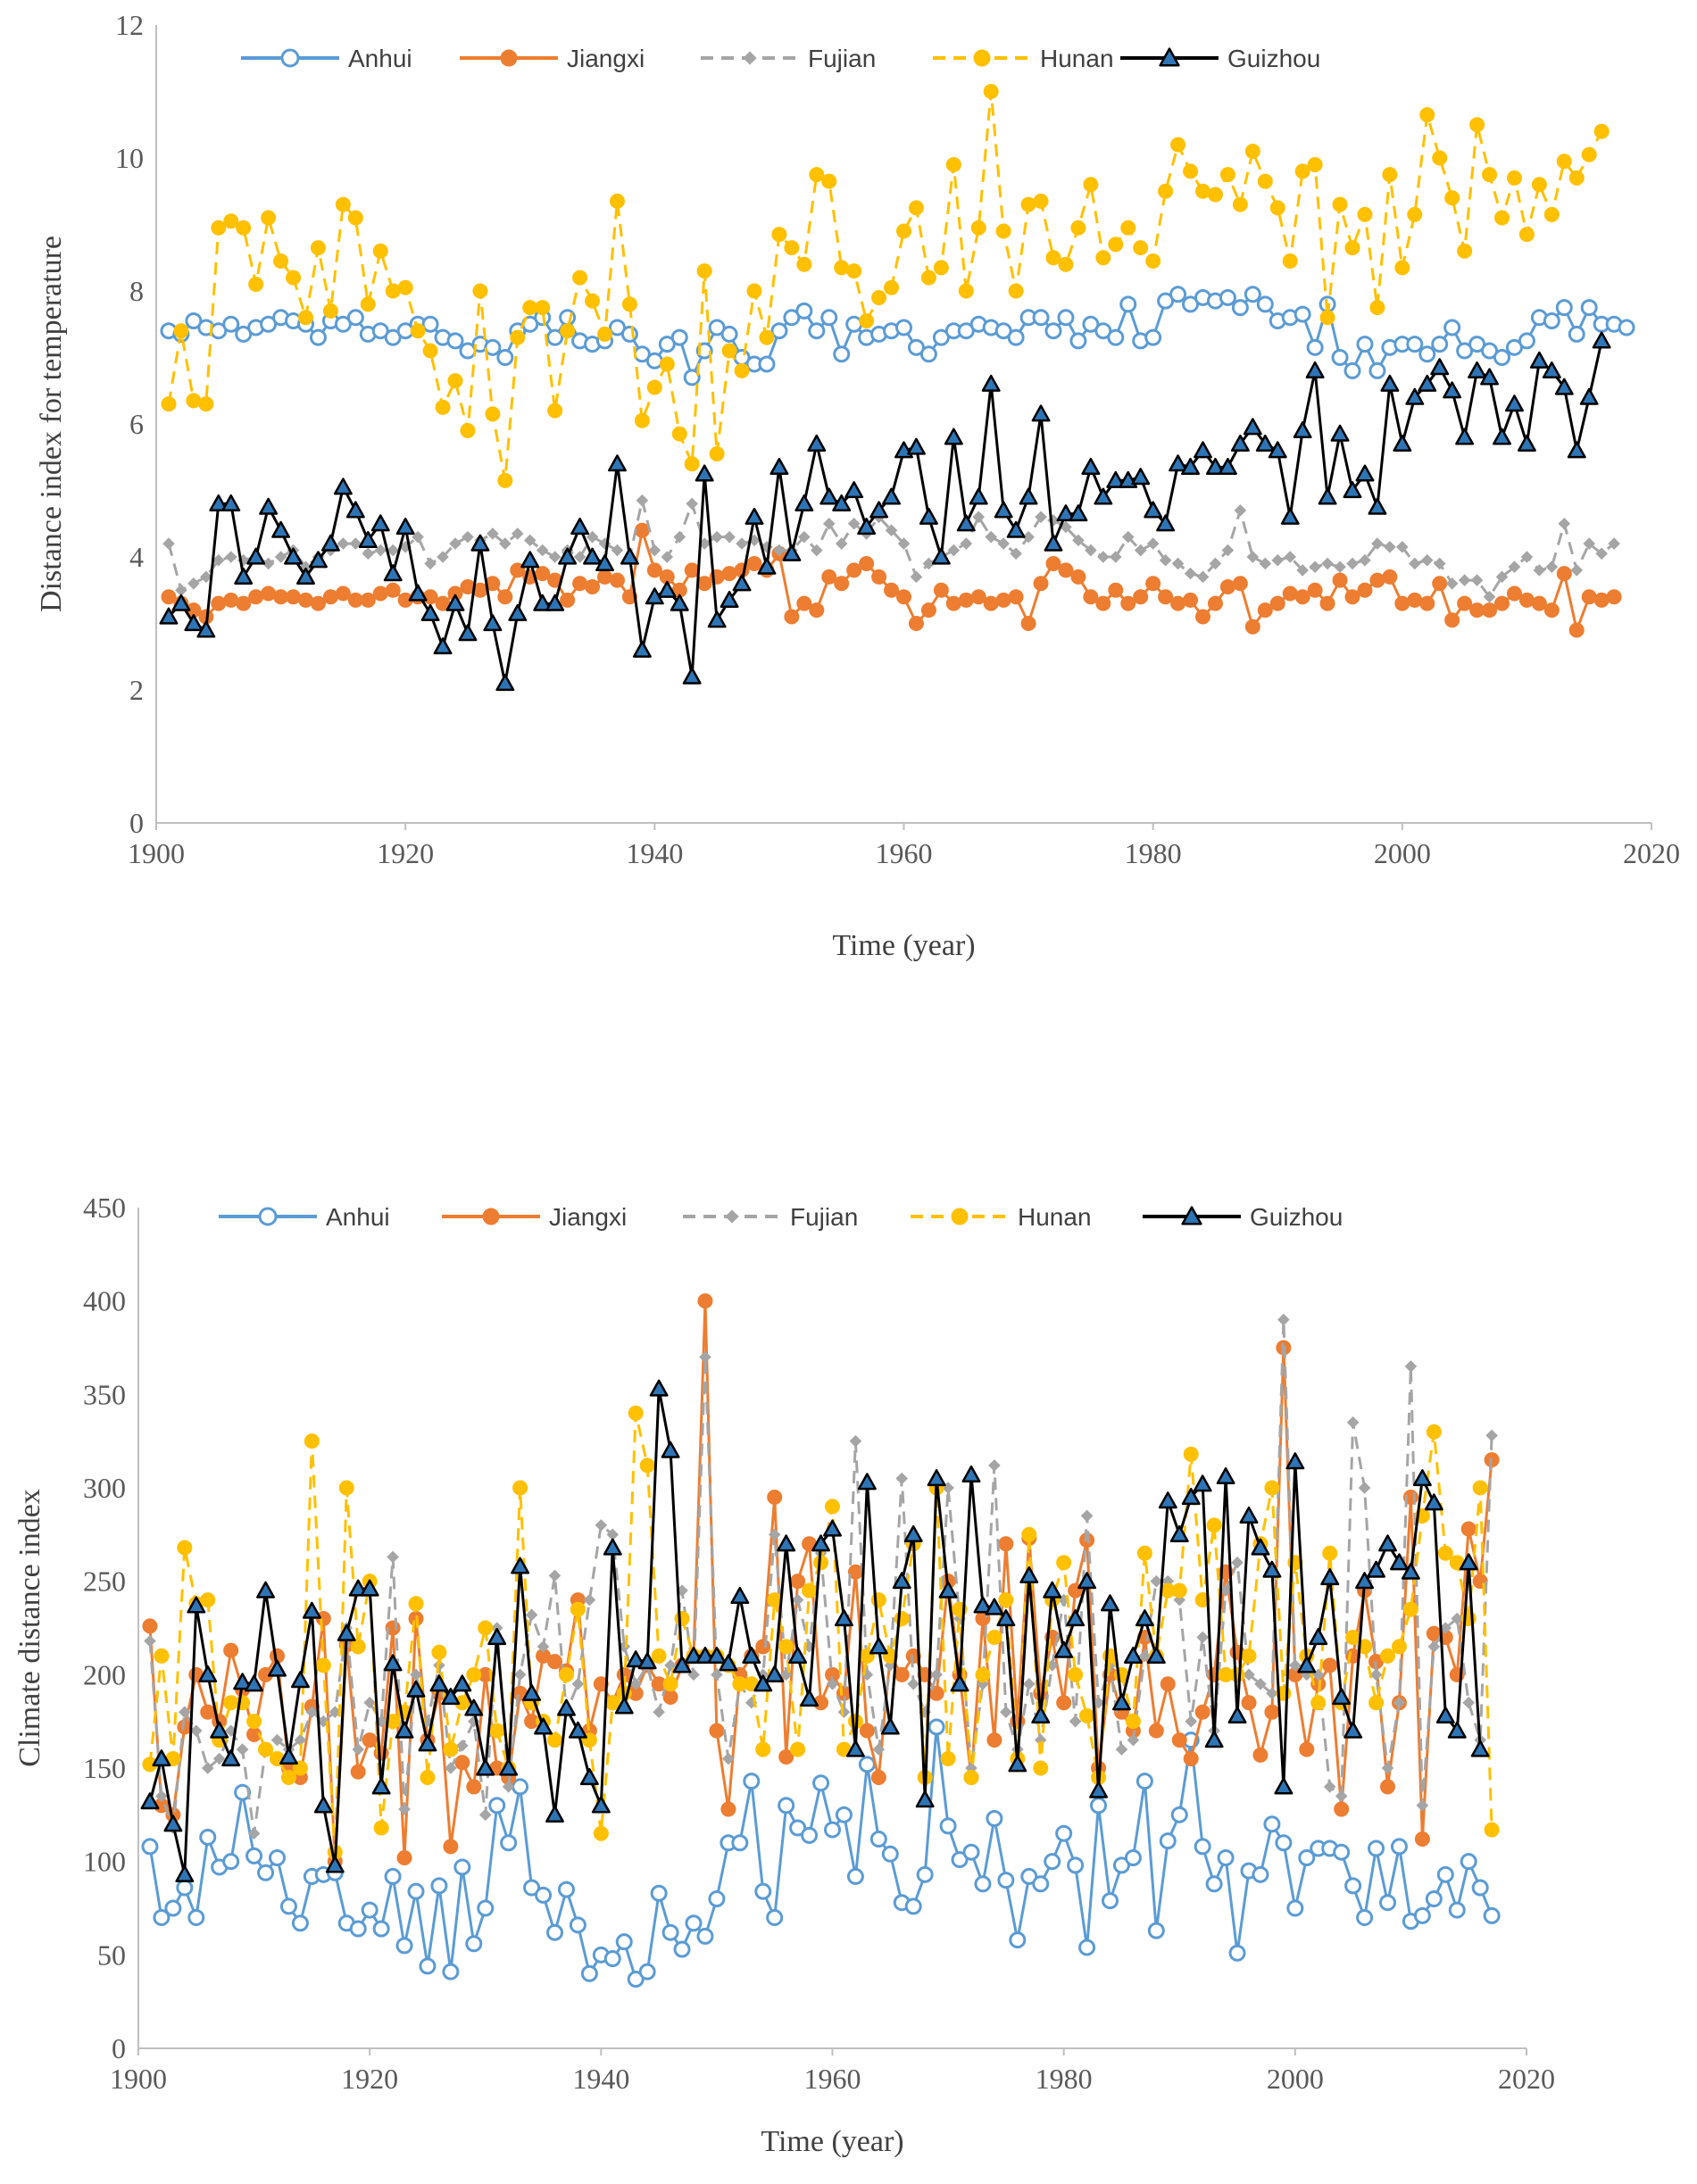 This screenshot has height=2184, width=1697. Describe the element at coordinates (119, 2048) in the screenshot. I see `y-tick-label: 0` at that location.